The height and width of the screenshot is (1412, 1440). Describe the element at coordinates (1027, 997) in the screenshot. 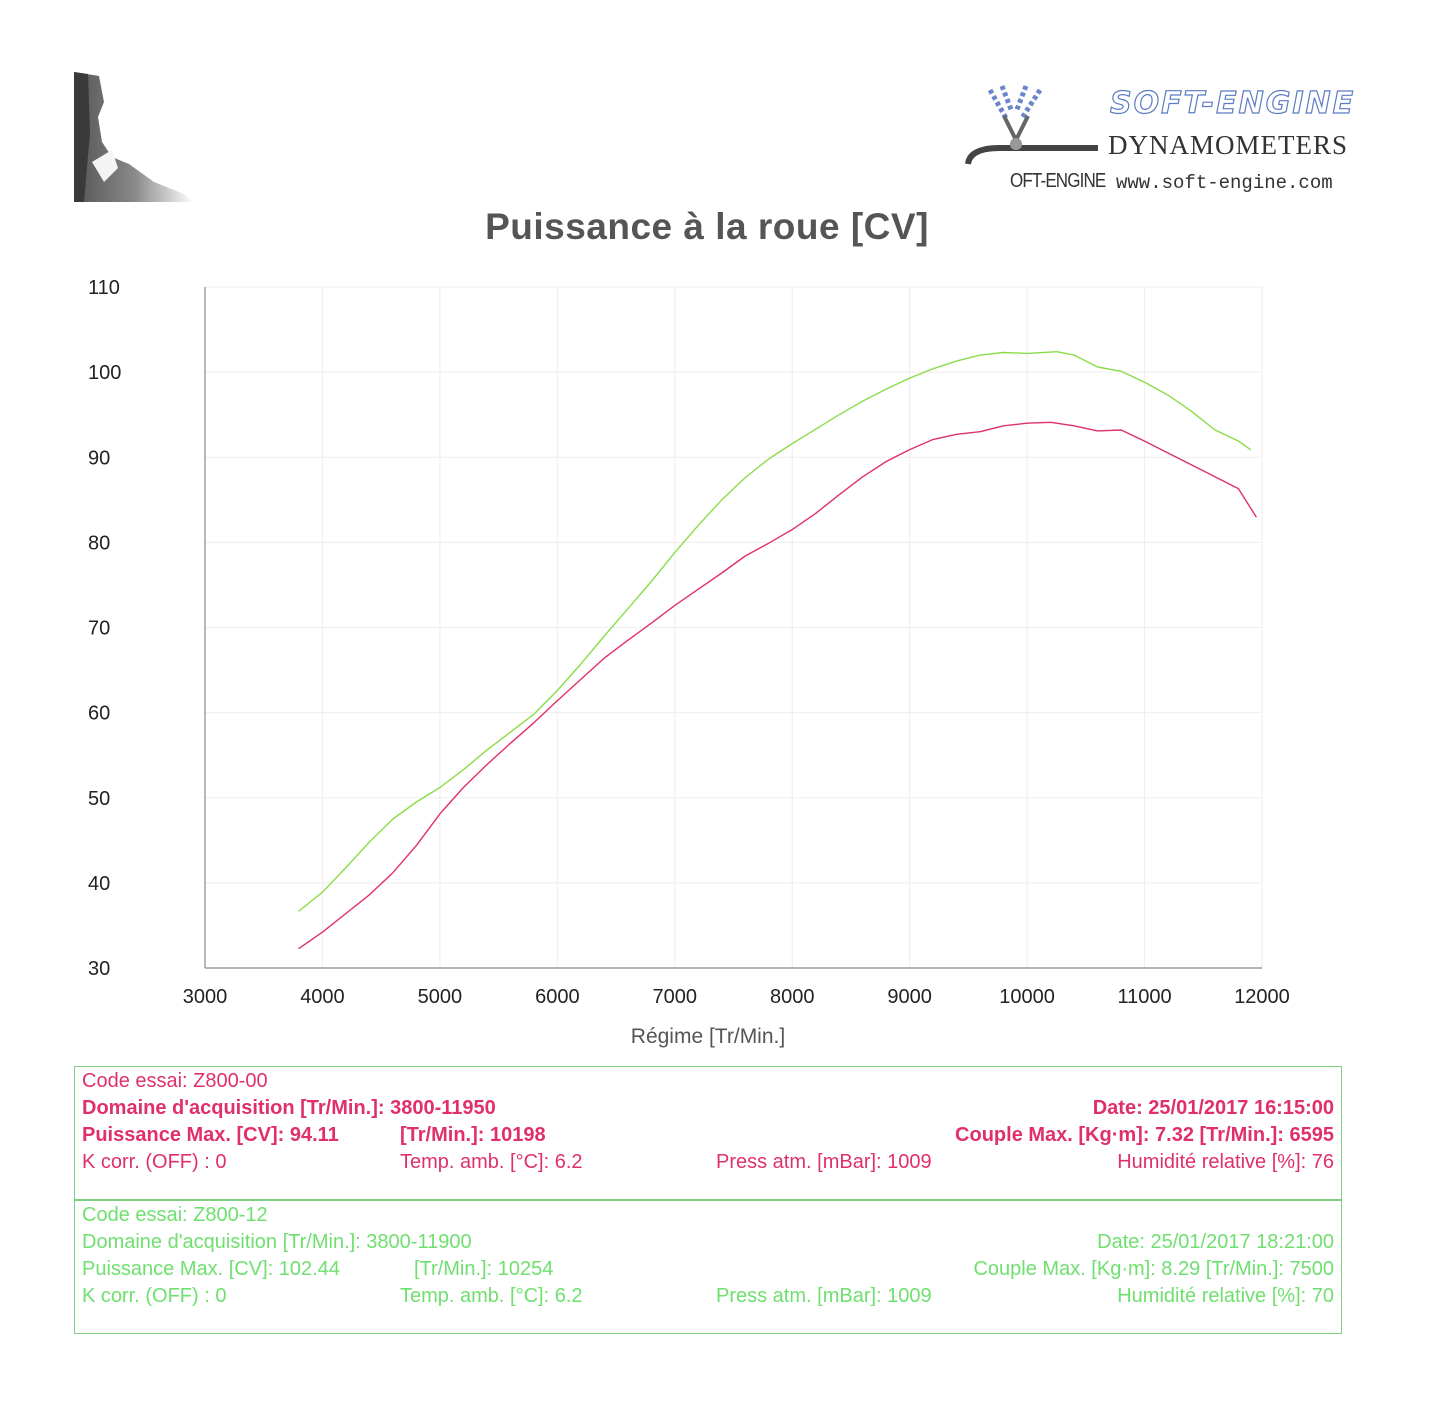

I see `x-tick-label-10000: 10000` at that location.